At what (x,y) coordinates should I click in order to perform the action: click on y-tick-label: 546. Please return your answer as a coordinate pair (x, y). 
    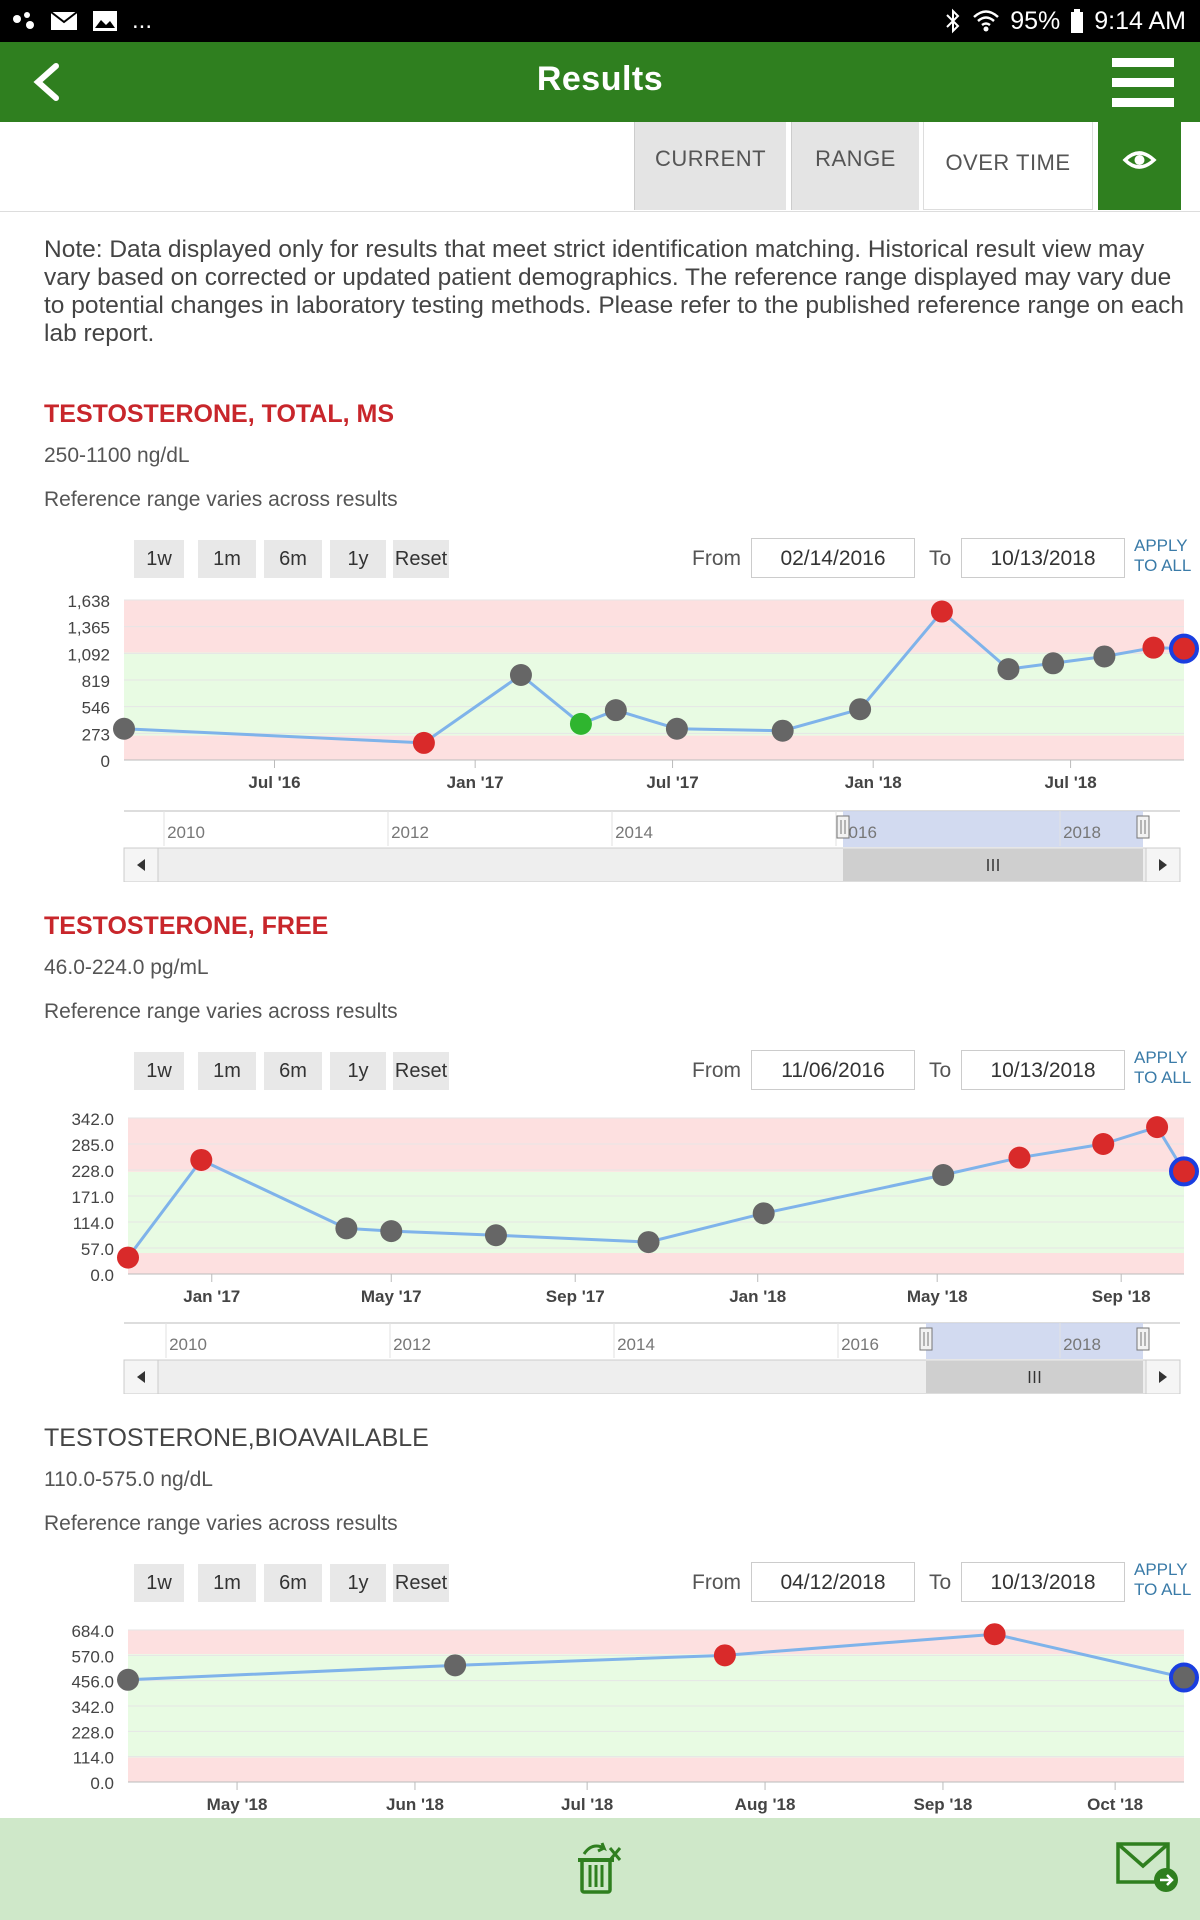
    Looking at the image, I should click on (96, 708).